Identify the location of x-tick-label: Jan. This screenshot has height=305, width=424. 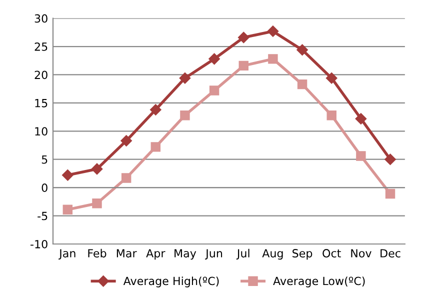
(67, 254).